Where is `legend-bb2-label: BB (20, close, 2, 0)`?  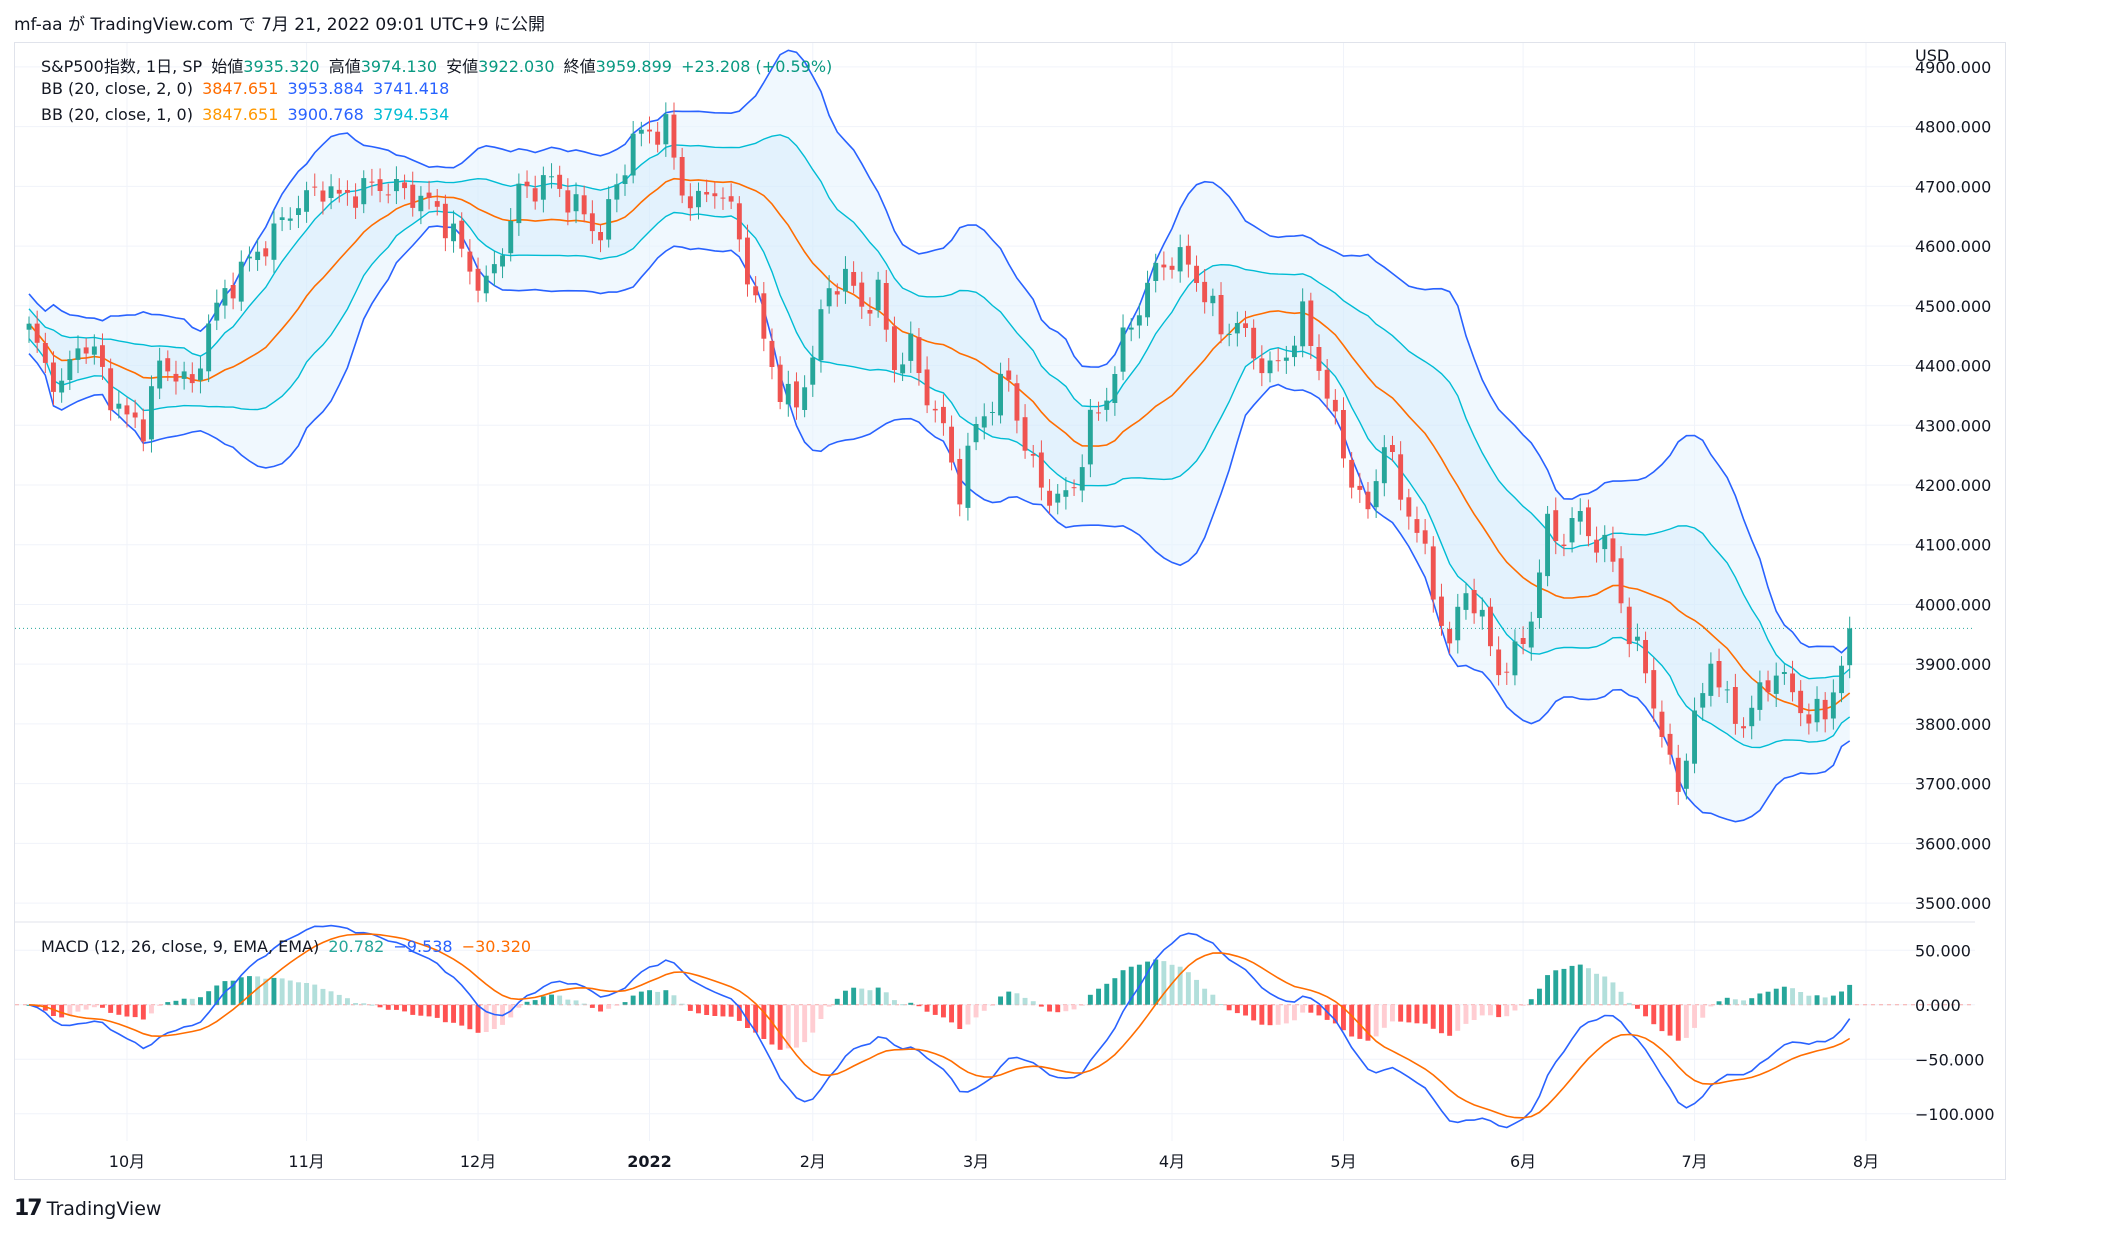
legend-bb2-label: BB (20, close, 2, 0) is located at coordinates (117, 88).